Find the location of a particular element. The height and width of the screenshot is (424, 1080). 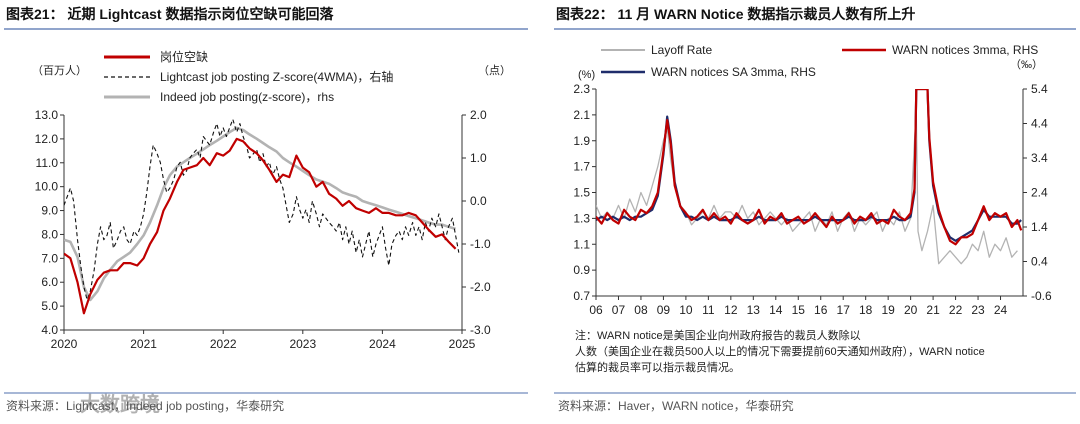

footnote-line-3: 估算的裁员率可以指示裁员情况。 is located at coordinates (657, 368).